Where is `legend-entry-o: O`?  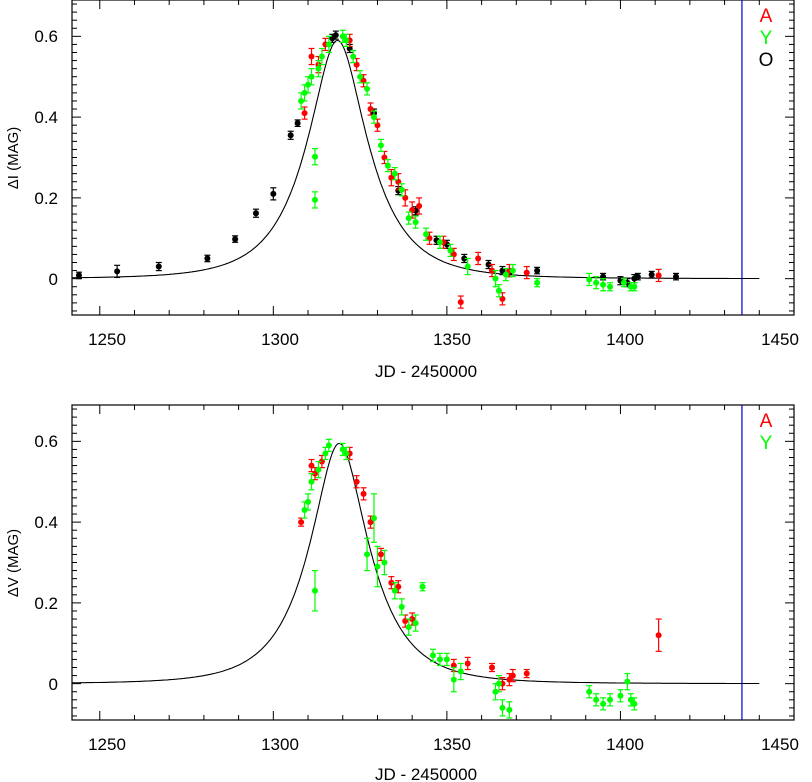
legend-entry-o: O is located at coordinates (766, 60).